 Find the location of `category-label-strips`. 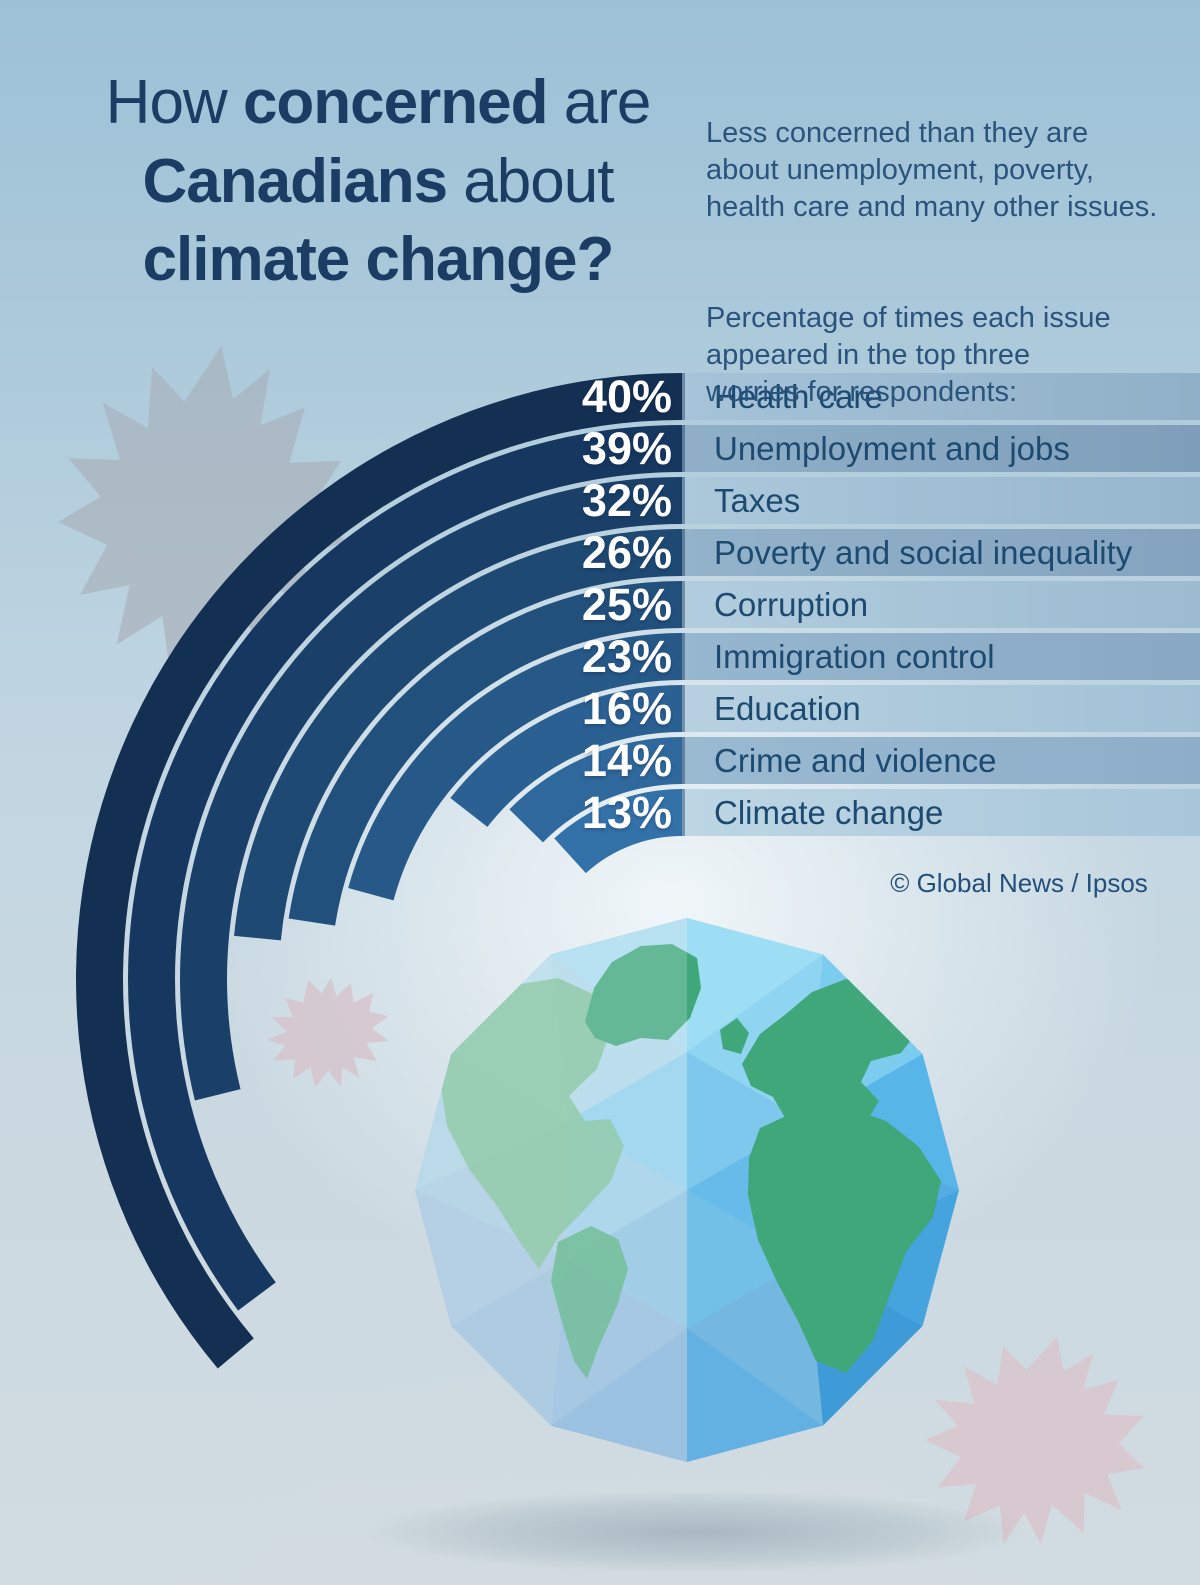

category-label-strips is located at coordinates (940, 604).